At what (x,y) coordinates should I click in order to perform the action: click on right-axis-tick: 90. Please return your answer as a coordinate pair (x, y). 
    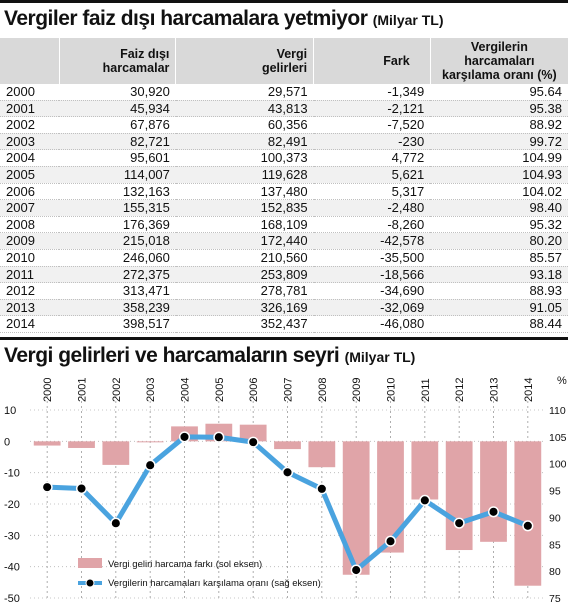
    Looking at the image, I should click on (555, 518).